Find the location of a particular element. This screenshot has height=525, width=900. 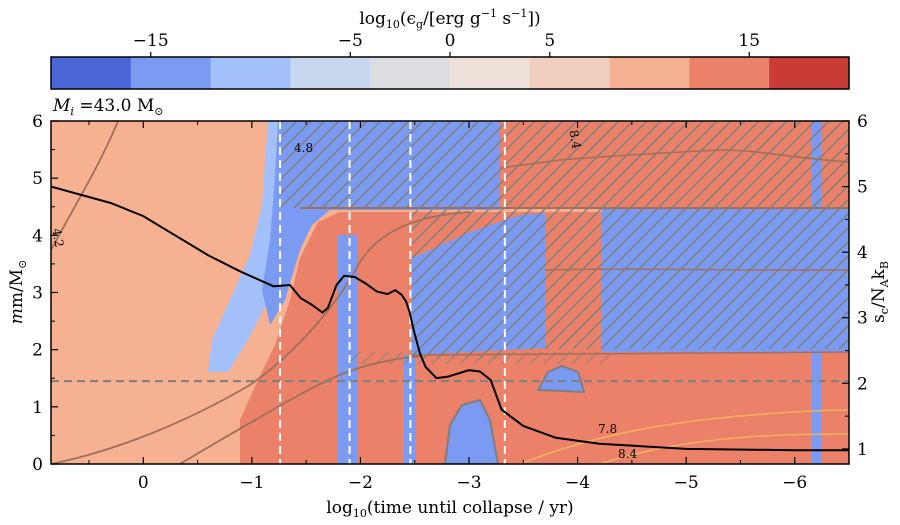

colorbar-tick-label: −5 is located at coordinates (350, 41).